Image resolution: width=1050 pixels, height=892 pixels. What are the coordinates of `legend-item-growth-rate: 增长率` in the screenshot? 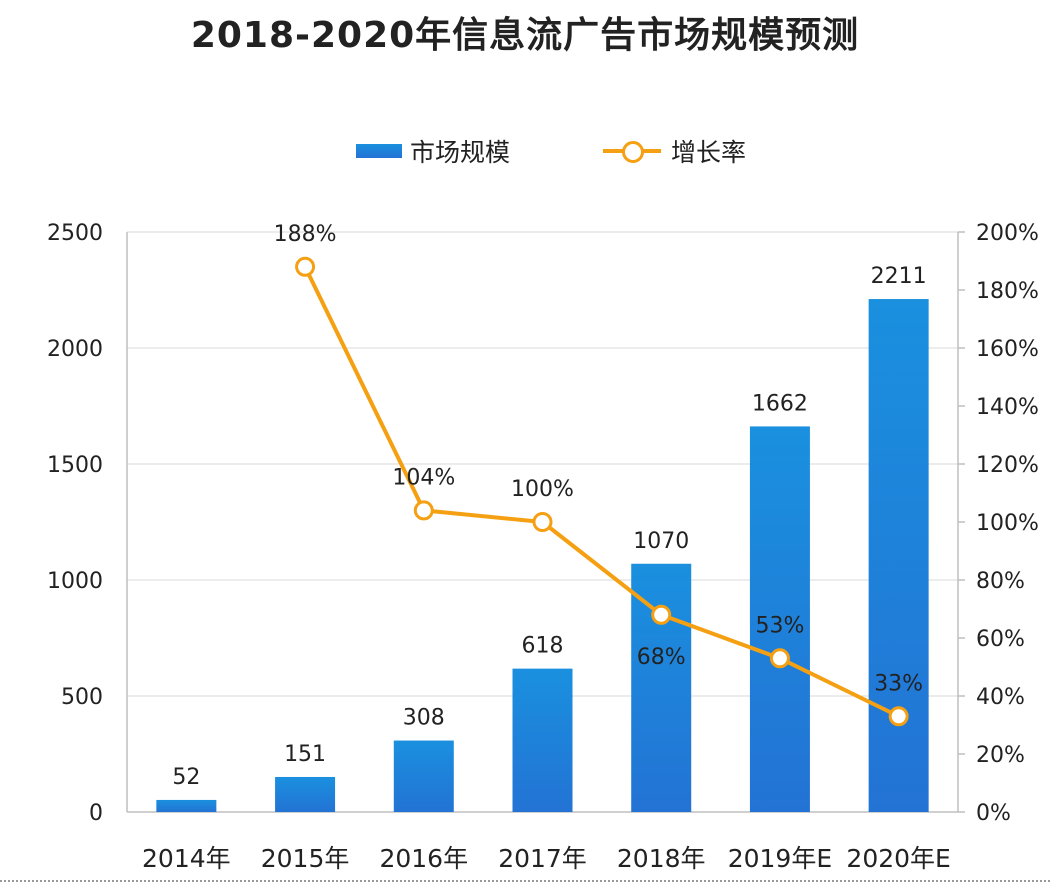 It's located at (674, 151).